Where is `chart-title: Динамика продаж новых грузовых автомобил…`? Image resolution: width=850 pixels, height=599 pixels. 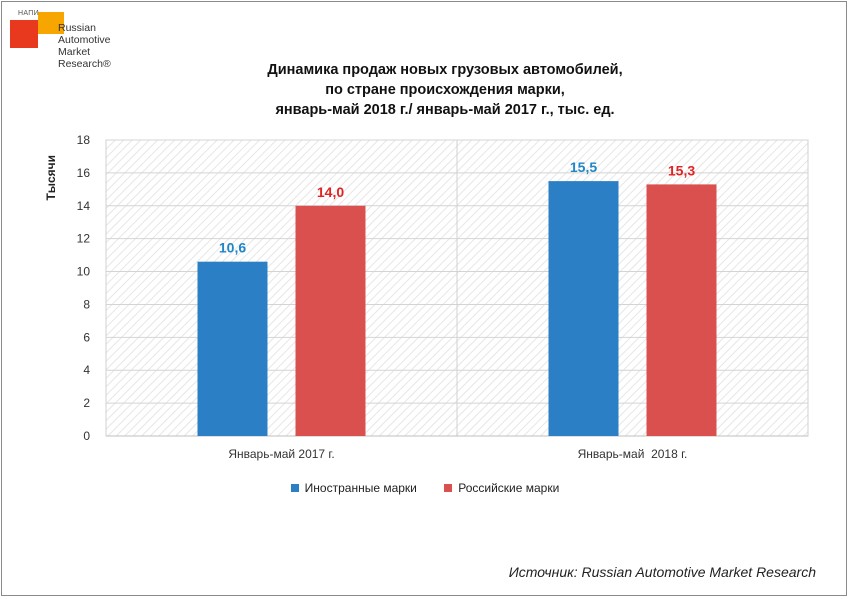
chart-title: Динамика продаж новых грузовых автомобил… is located at coordinates (445, 90).